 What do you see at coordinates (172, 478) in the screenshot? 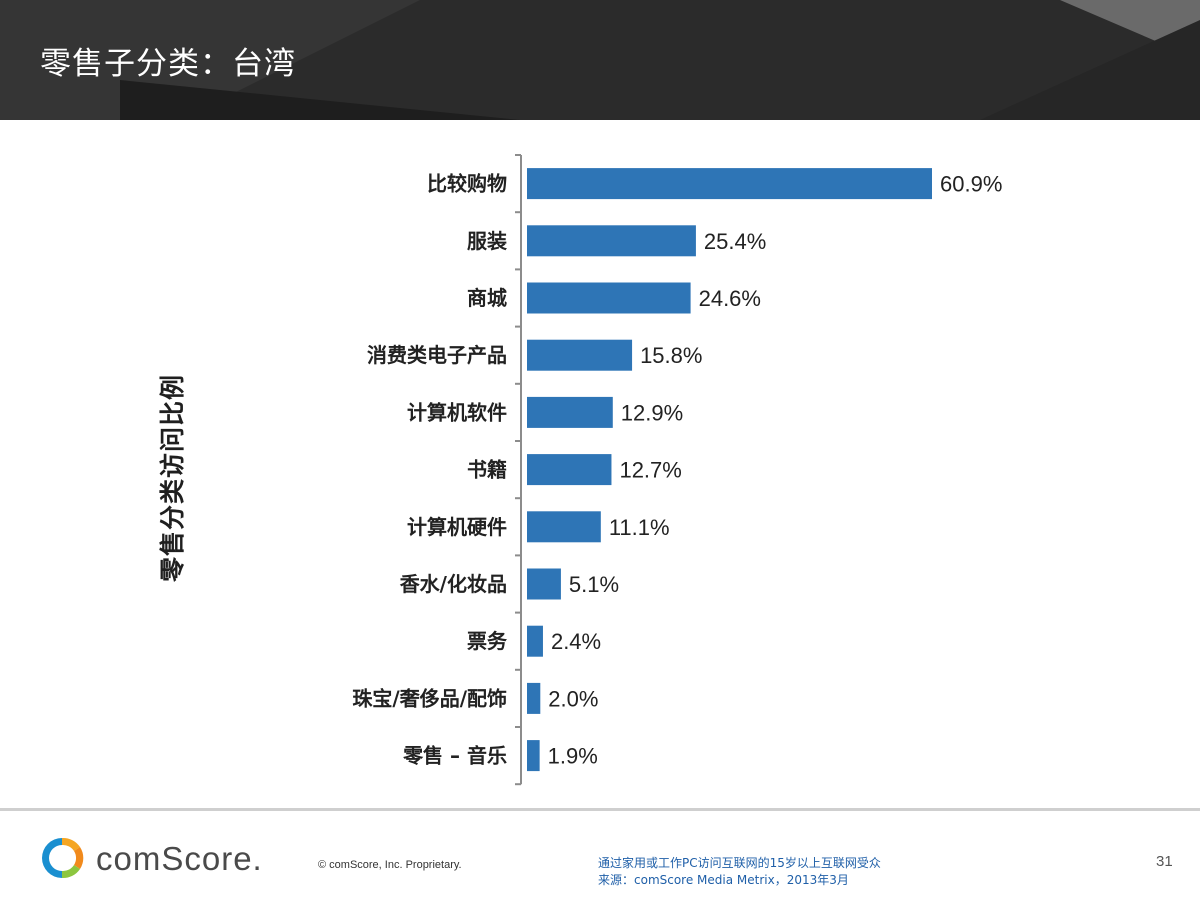
I see `y-axis-label: 零售分类访问比例` at bounding box center [172, 478].